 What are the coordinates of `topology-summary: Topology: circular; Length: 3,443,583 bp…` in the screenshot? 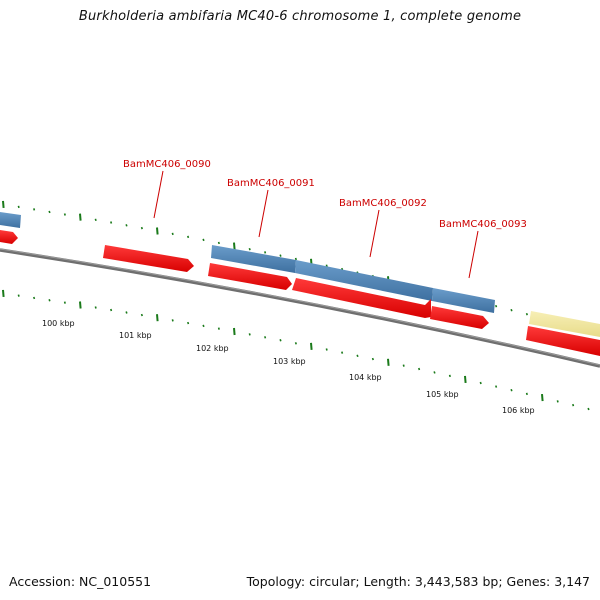 It's located at (418, 581).